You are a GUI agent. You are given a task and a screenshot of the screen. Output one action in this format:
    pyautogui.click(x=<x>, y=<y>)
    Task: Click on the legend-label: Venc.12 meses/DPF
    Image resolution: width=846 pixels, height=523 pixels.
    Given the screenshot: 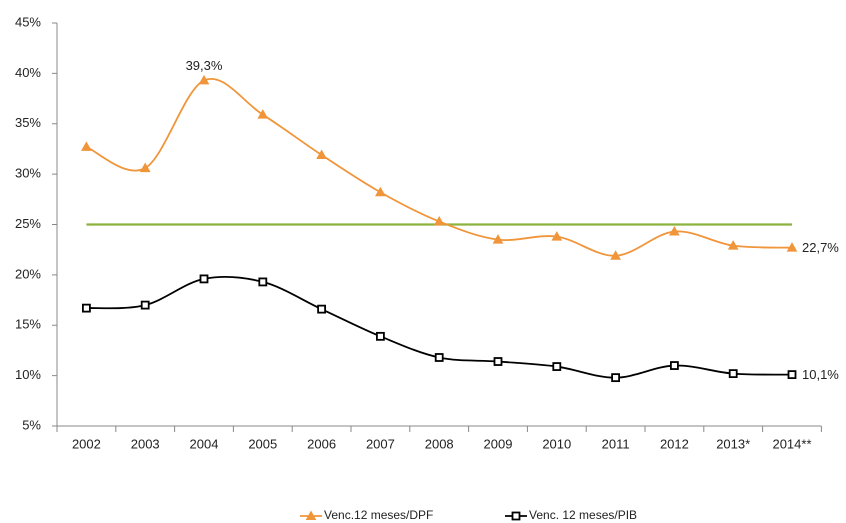 What is the action you would take?
    pyautogui.click(x=378, y=515)
    